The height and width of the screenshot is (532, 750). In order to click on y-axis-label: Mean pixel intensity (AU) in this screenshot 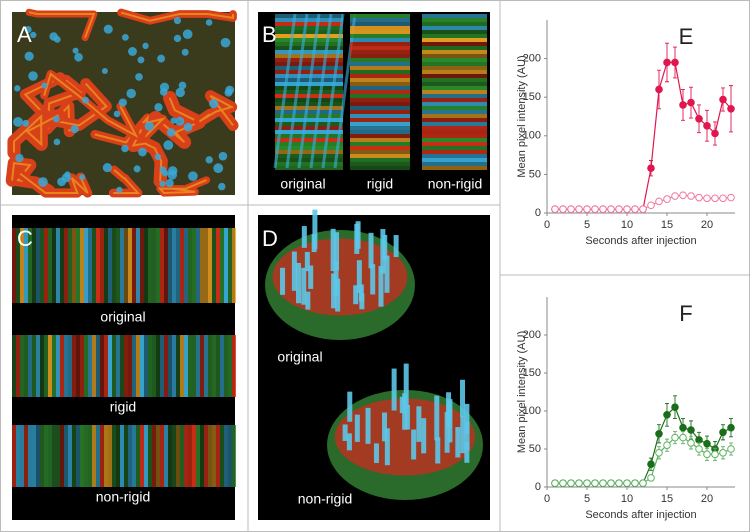, I will do `click(522, 392)`.